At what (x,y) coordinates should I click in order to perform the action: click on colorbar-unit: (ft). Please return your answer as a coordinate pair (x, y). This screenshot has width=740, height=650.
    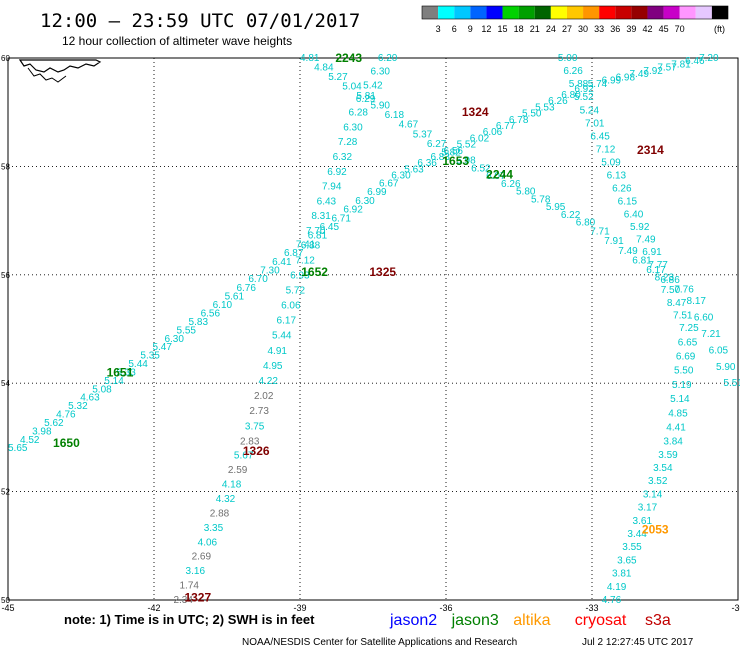
    Looking at the image, I should click on (719, 29).